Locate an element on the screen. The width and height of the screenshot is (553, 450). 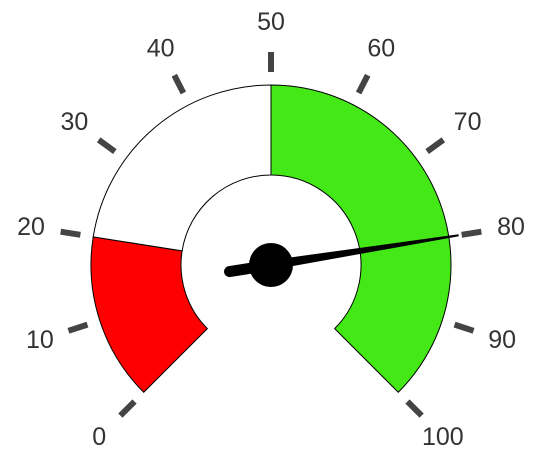
gauge-hub is located at coordinates (271, 265).